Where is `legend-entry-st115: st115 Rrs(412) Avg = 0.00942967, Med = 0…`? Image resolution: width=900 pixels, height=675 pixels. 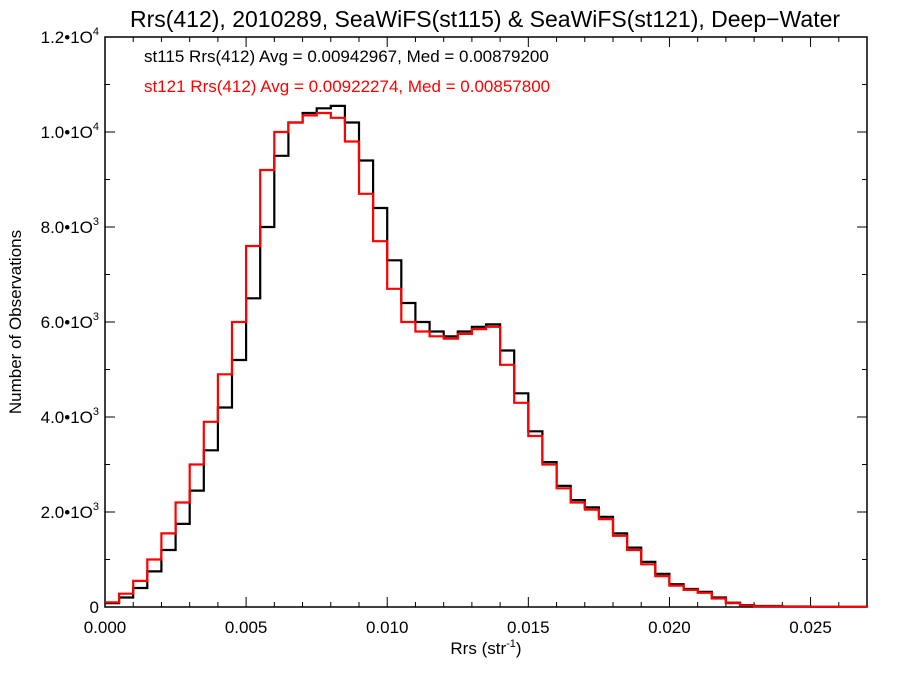
legend-entry-st115: st115 Rrs(412) Avg = 0.00942967, Med = 0… is located at coordinates (346, 56).